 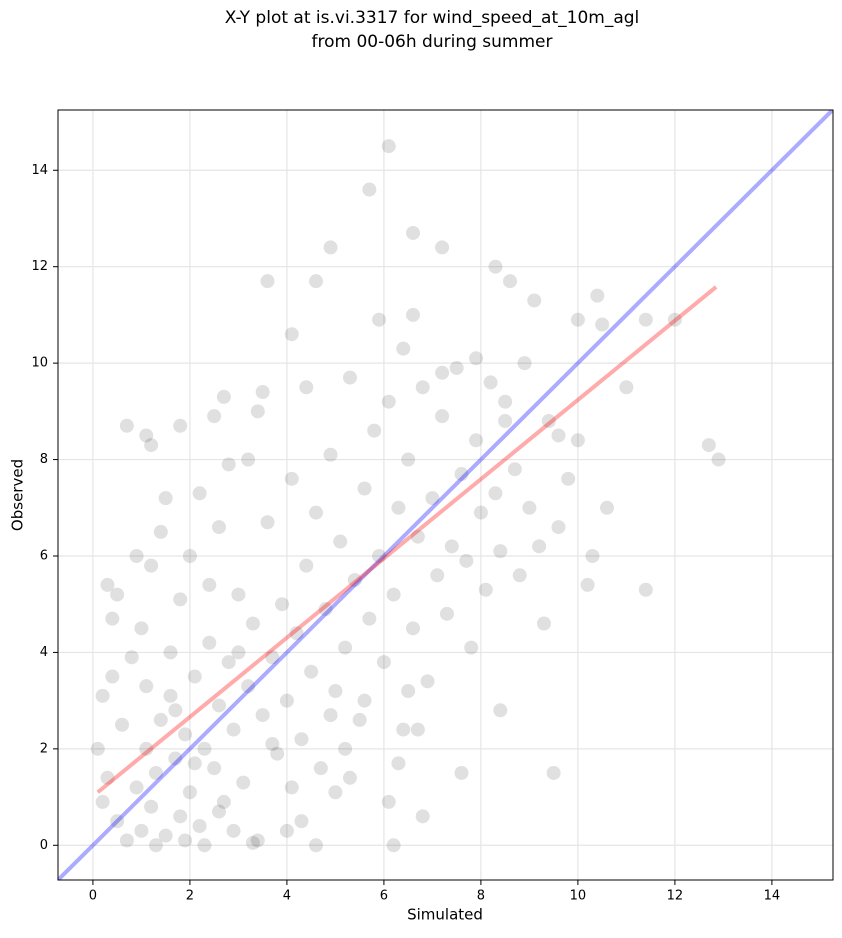 What do you see at coordinates (772, 896) in the screenshot?
I see `x-tick-label: 14` at bounding box center [772, 896].